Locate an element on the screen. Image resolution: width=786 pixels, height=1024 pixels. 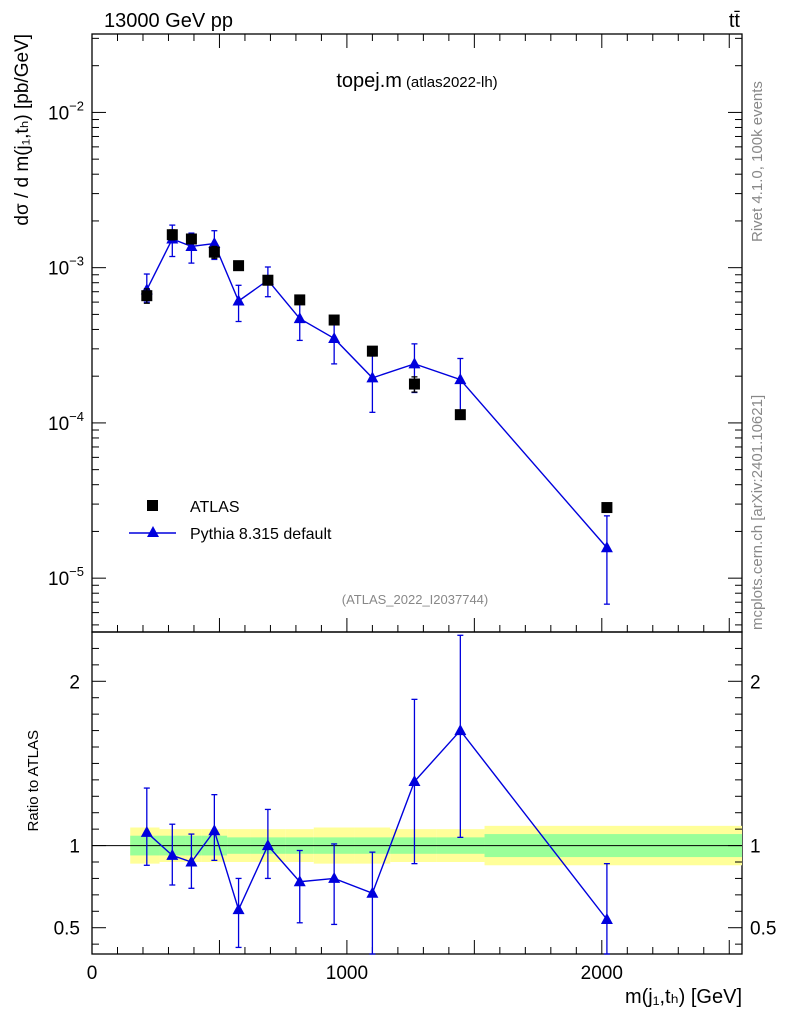
y-tick-label-main: 10⁻³ is located at coordinates (66, 267).